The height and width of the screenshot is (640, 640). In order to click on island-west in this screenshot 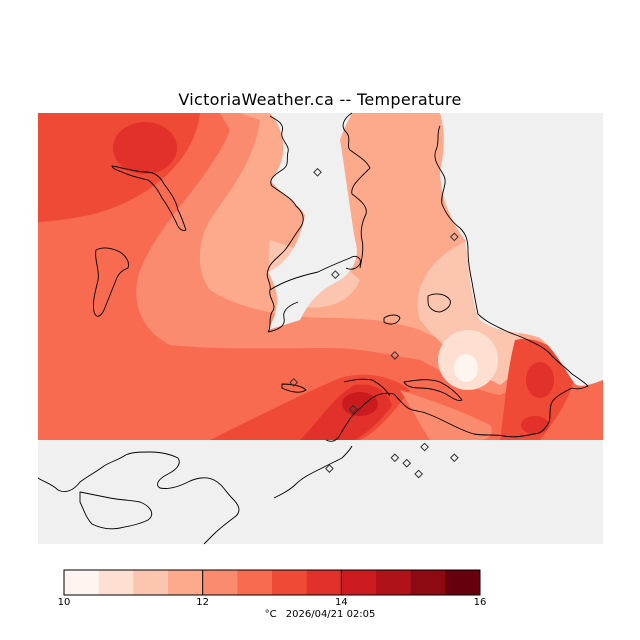, I will do `click(111, 282)`.